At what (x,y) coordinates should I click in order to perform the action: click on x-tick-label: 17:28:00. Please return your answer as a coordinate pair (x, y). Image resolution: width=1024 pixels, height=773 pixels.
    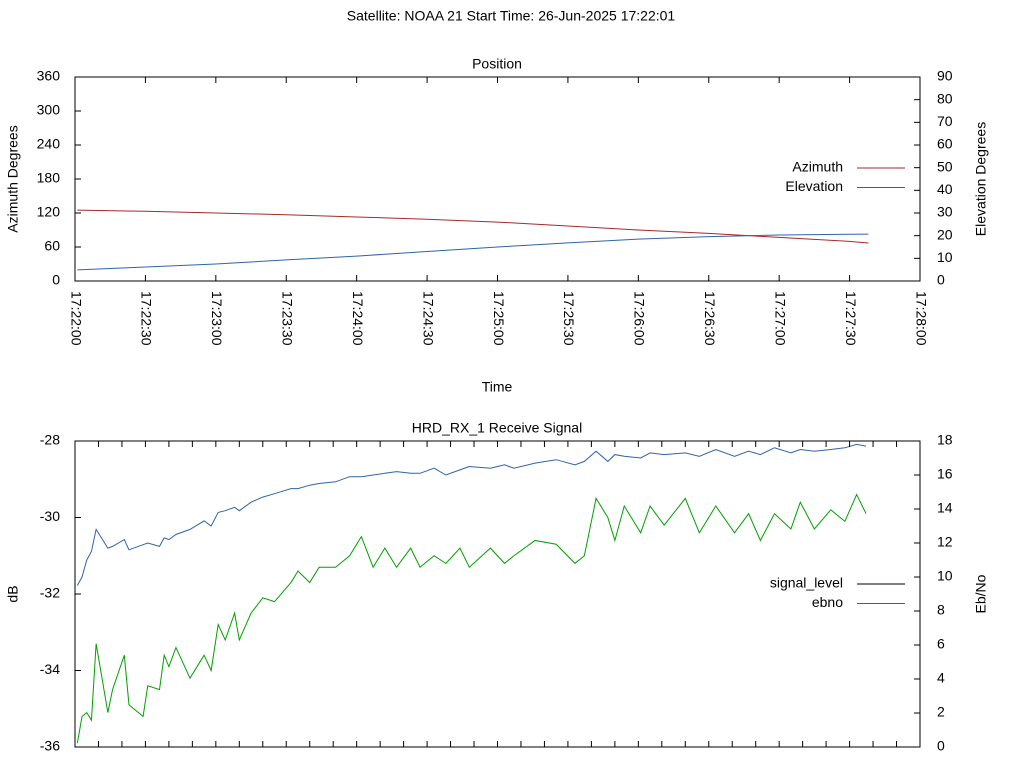
    Looking at the image, I should click on (921, 318).